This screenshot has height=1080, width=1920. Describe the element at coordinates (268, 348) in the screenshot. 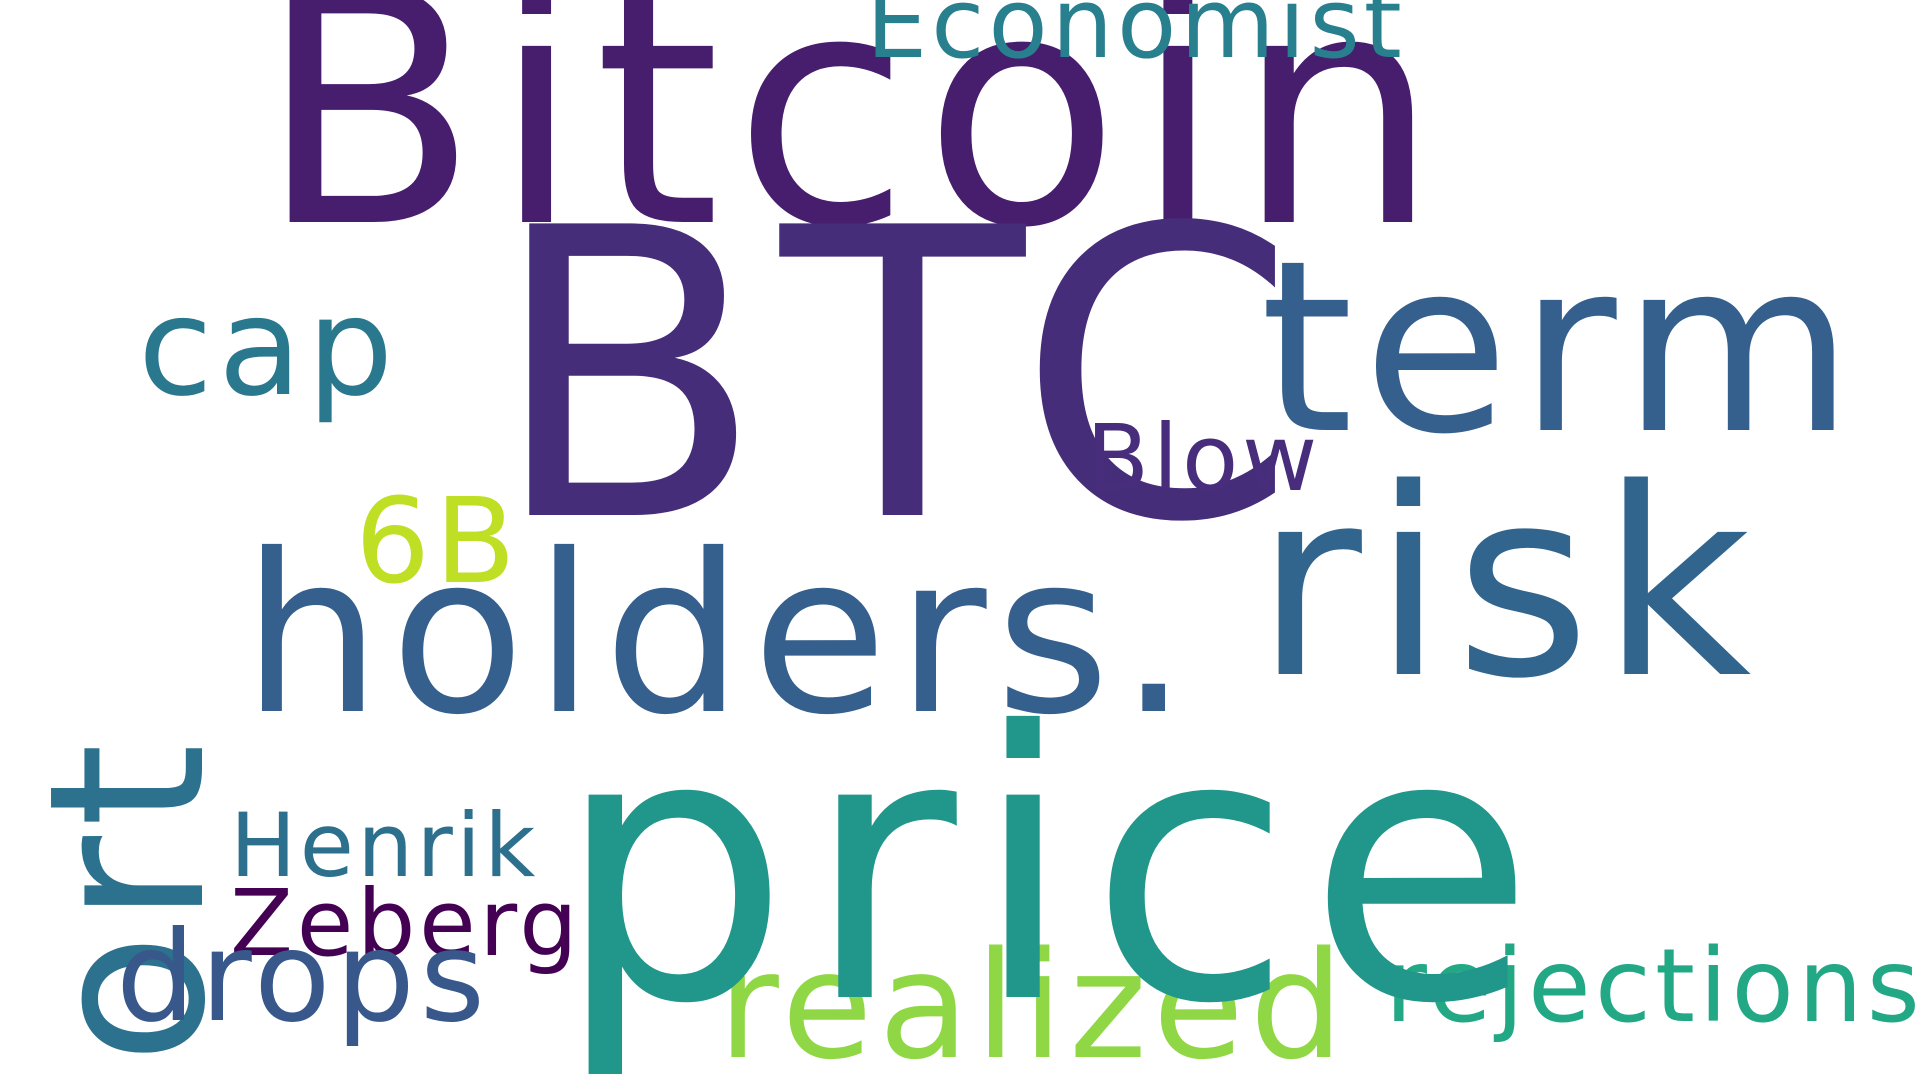

I see `word-cap: cap` at that location.